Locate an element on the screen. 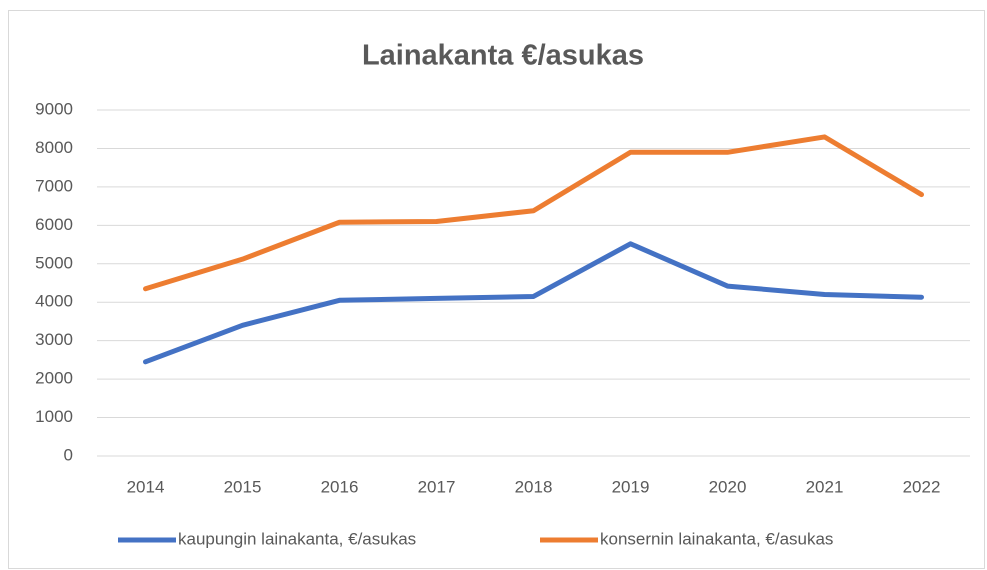 The width and height of the screenshot is (987, 570). y-tick-label: 2000 is located at coordinates (54, 378).